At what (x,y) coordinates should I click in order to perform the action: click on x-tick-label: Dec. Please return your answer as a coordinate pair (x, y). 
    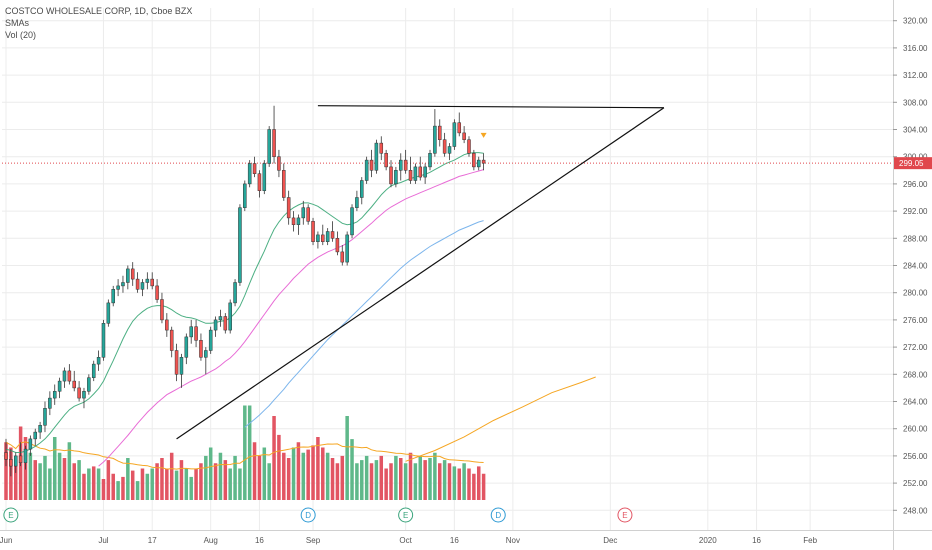
    Looking at the image, I should click on (610, 540).